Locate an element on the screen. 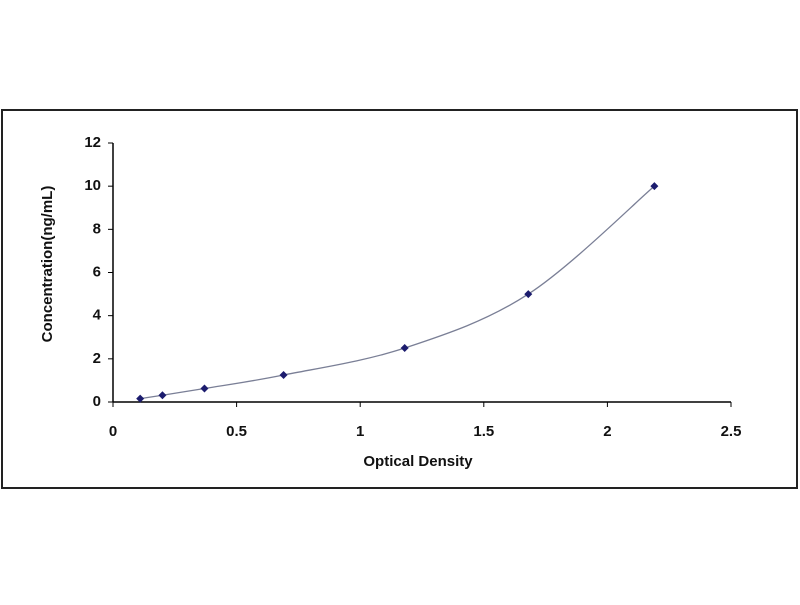 Image resolution: width=800 pixels, height=605 pixels. y-tick-label: 8 is located at coordinates (97, 228).